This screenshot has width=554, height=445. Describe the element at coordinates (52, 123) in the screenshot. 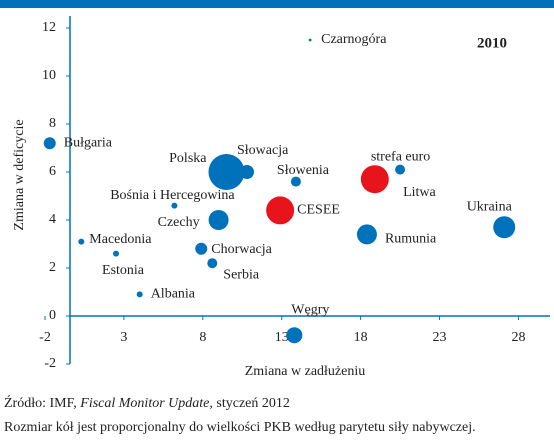

I see `y-tick-label: 8` at that location.